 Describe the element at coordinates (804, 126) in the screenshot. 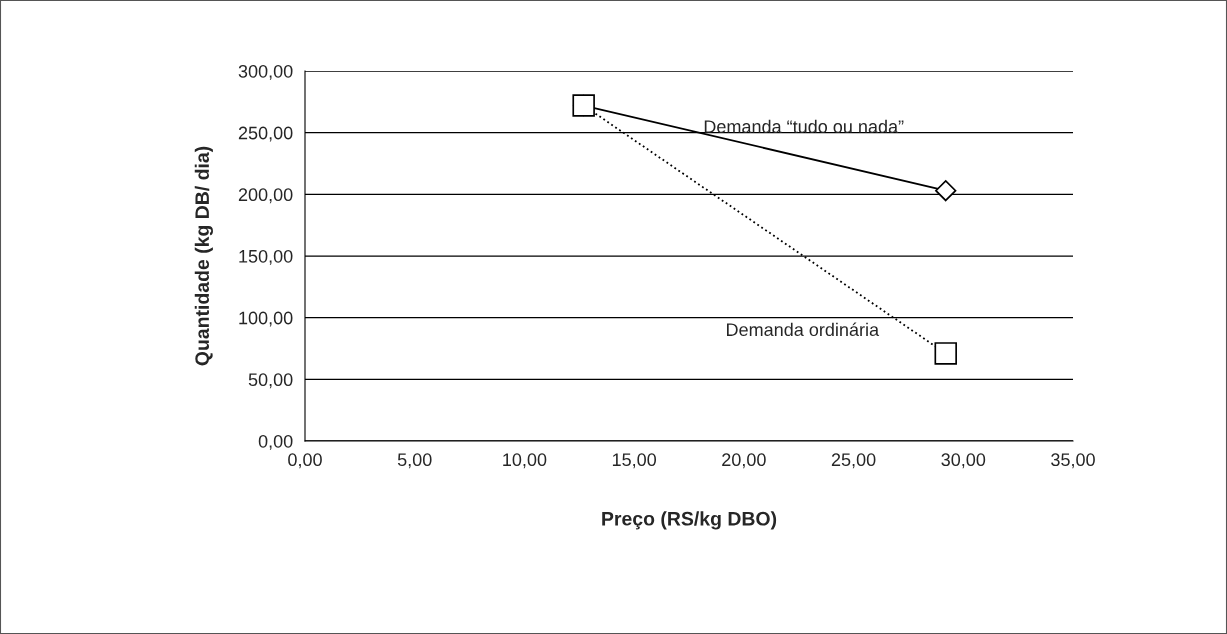

I see `series-label: Demanda “tudo ou nada”` at that location.